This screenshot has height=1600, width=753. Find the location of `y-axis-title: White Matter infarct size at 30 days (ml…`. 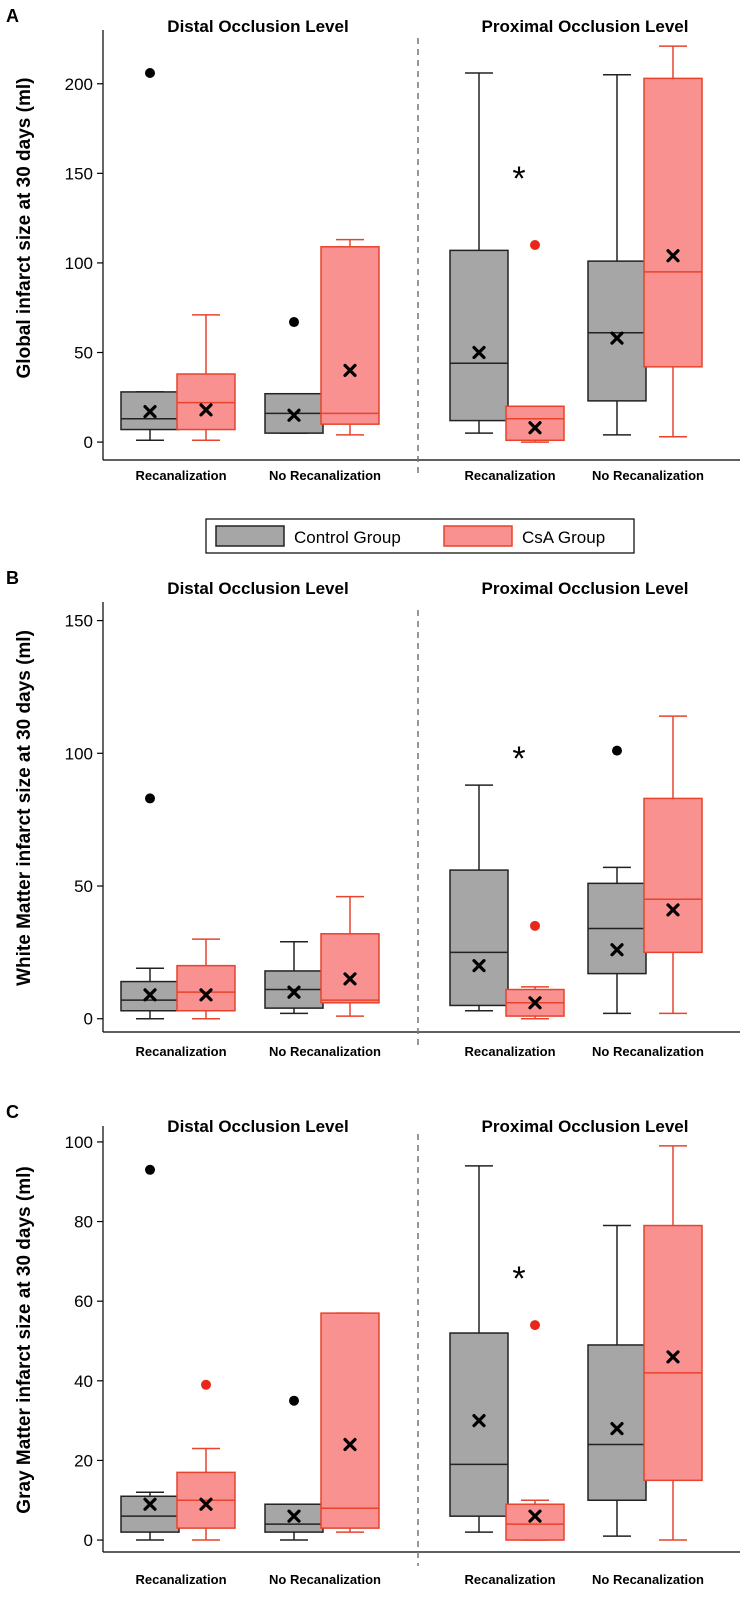

y-axis-title: White Matter infarct size at 30 days (ml… is located at coordinates (24, 808).